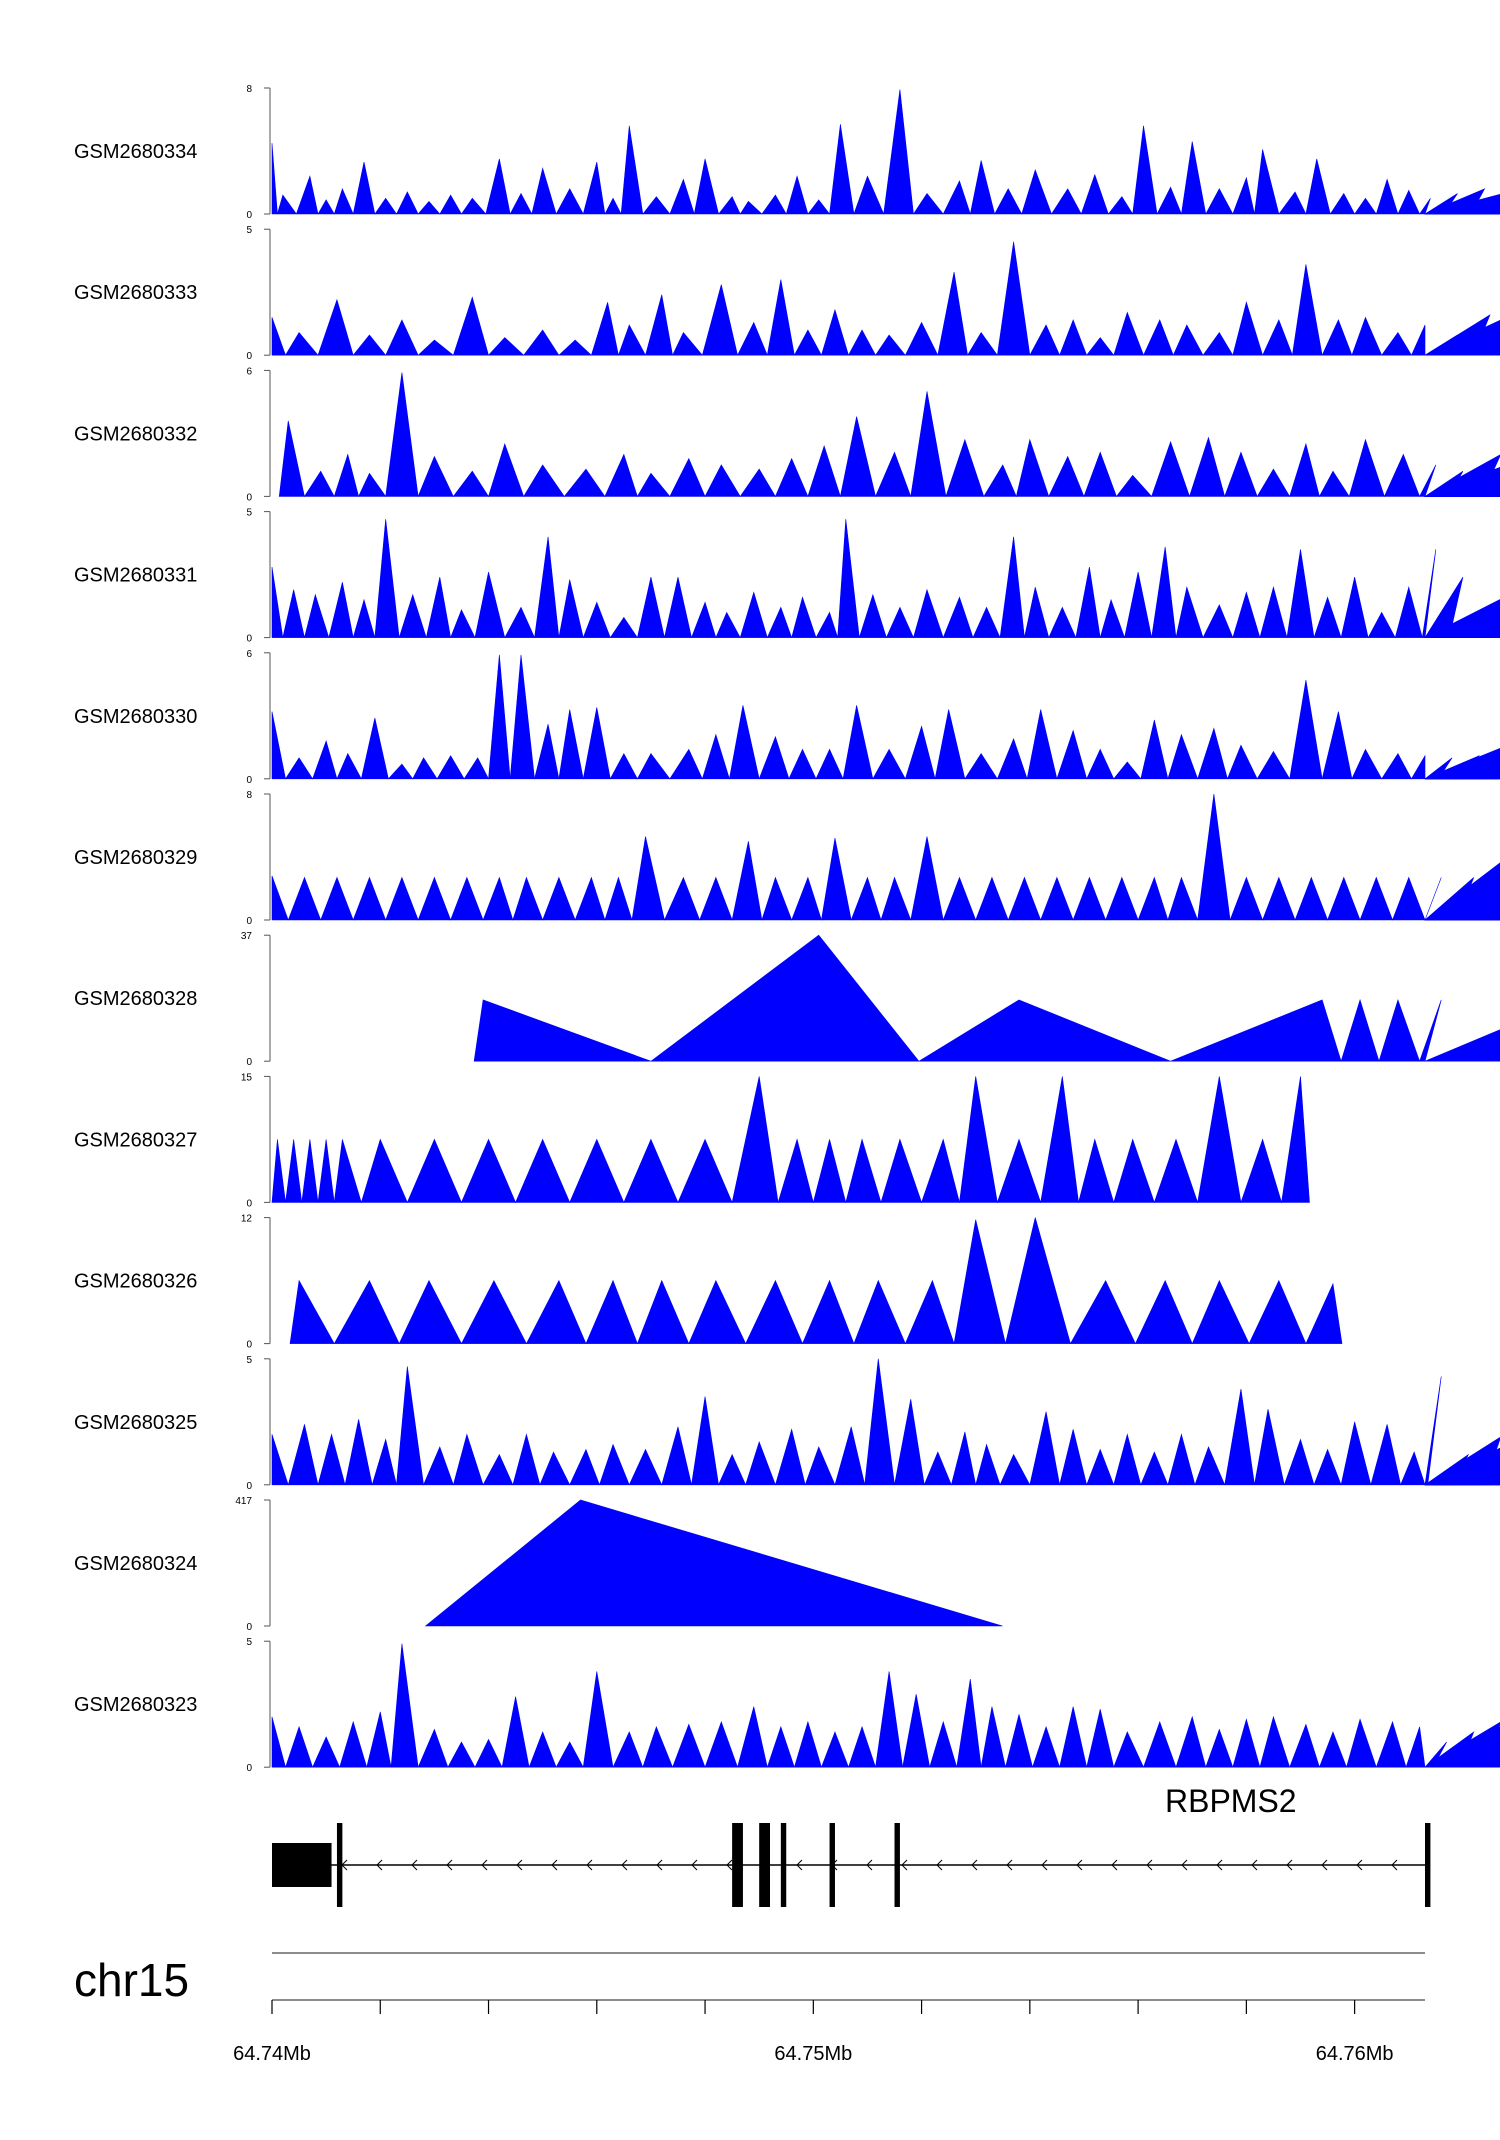 Image resolution: width=1500 pixels, height=2140 pixels. What do you see at coordinates (249, 795) in the screenshot?
I see `y-max-label: 8` at bounding box center [249, 795].